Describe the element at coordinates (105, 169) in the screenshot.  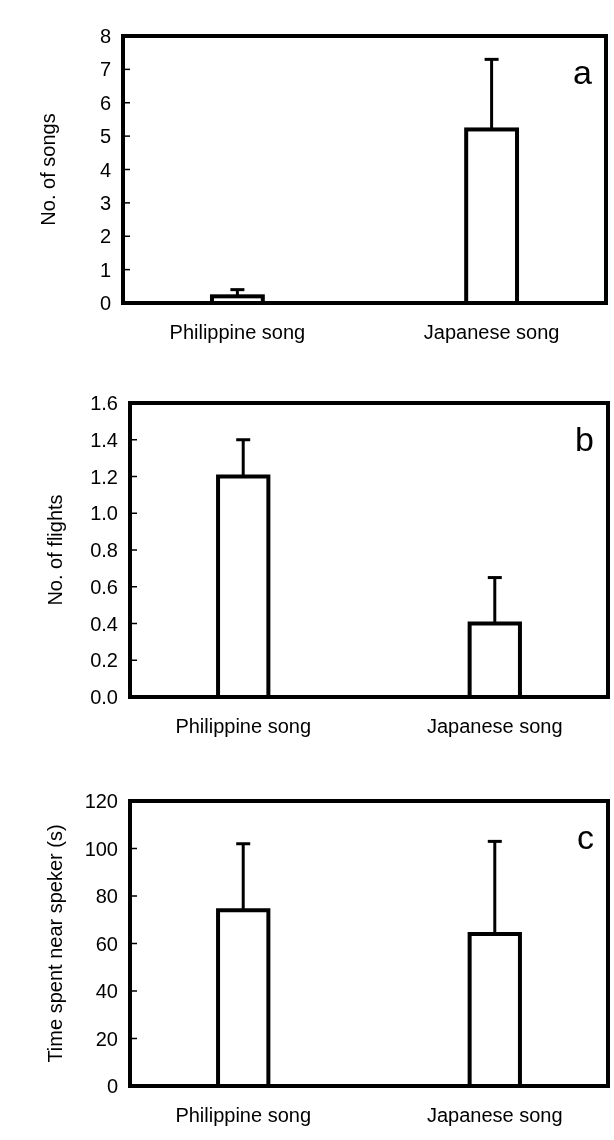
I see `y-tick-label: 4` at that location.